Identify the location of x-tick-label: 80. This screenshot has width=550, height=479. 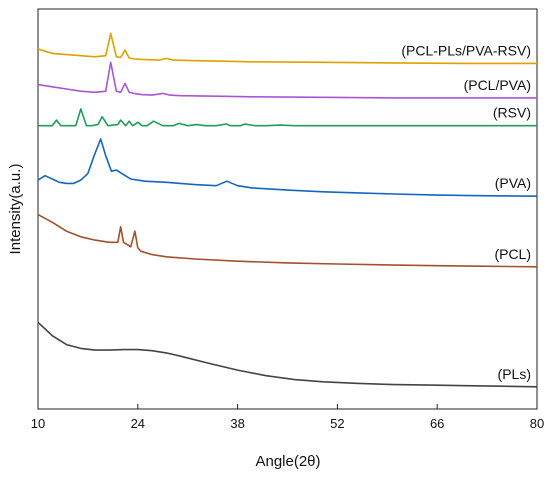
(537, 423).